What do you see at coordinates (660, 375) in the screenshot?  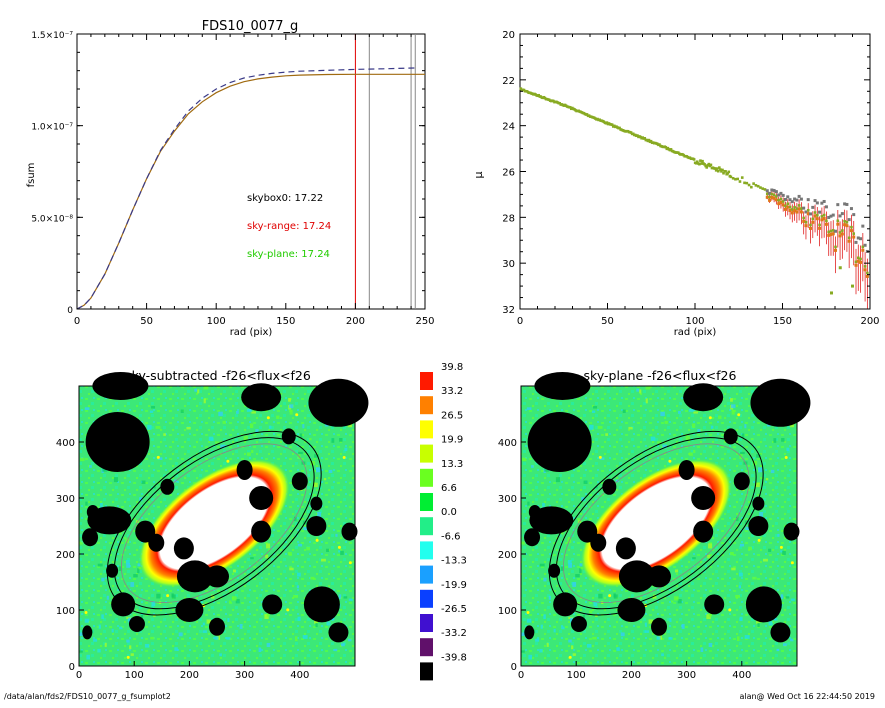 I see `sky-plane-title: sky-plane -f26<flux<f26` at bounding box center [660, 375].